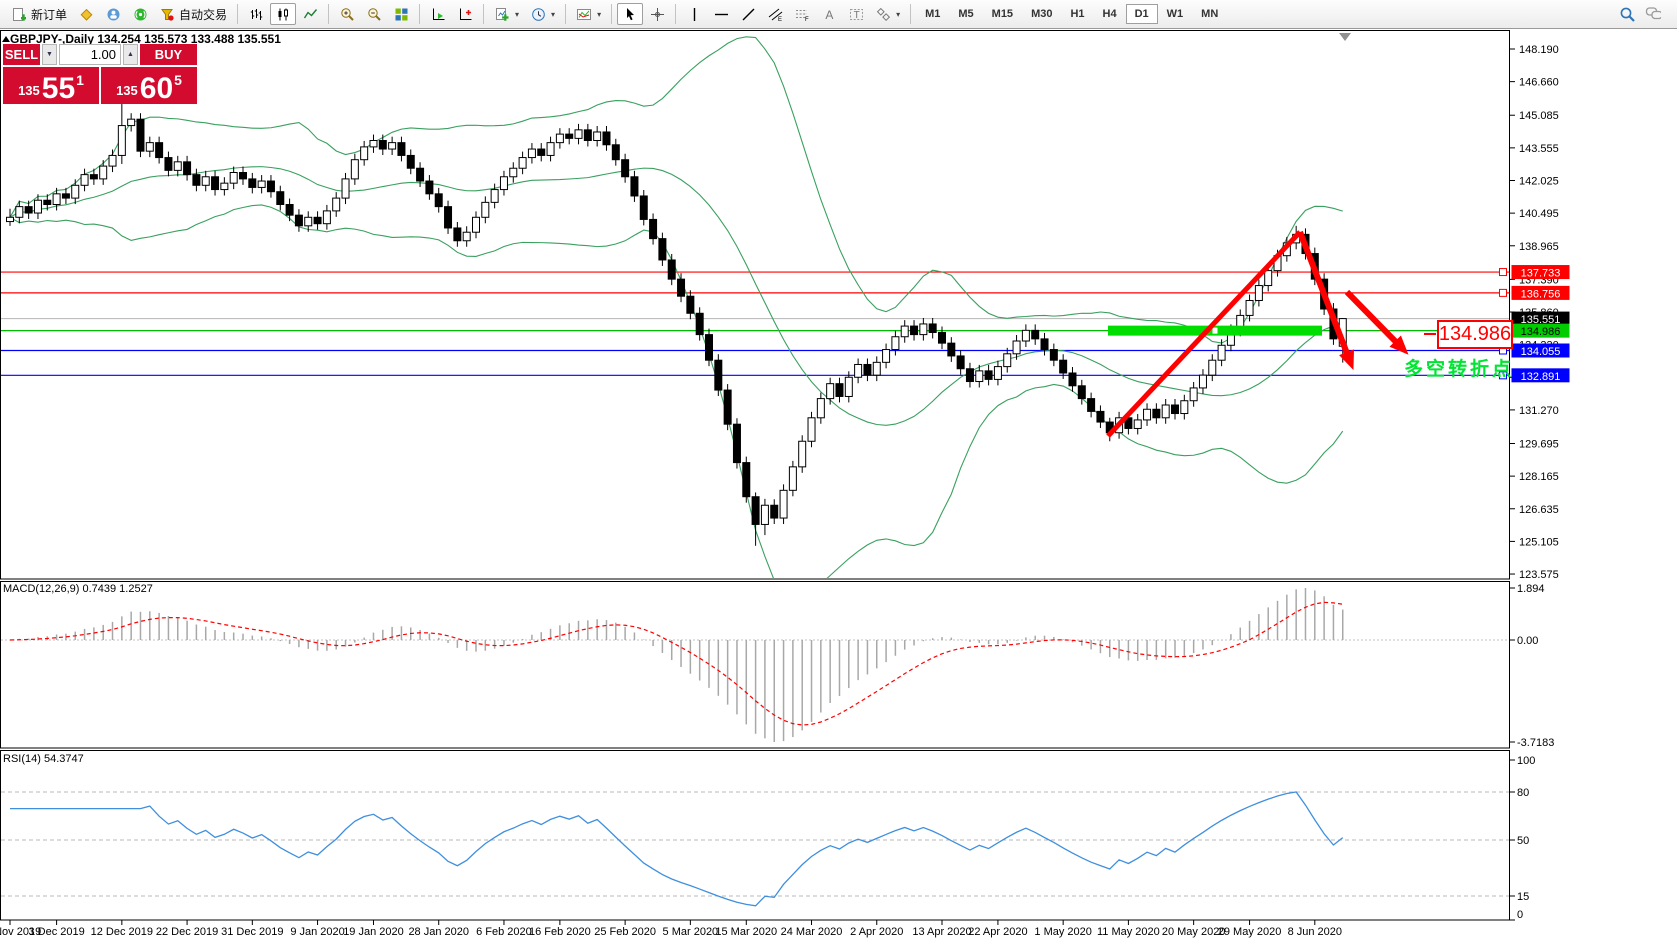 This screenshot has height=944, width=1677. Describe the element at coordinates (502, 14) in the screenshot. I see `new-chart-icon` at that location.